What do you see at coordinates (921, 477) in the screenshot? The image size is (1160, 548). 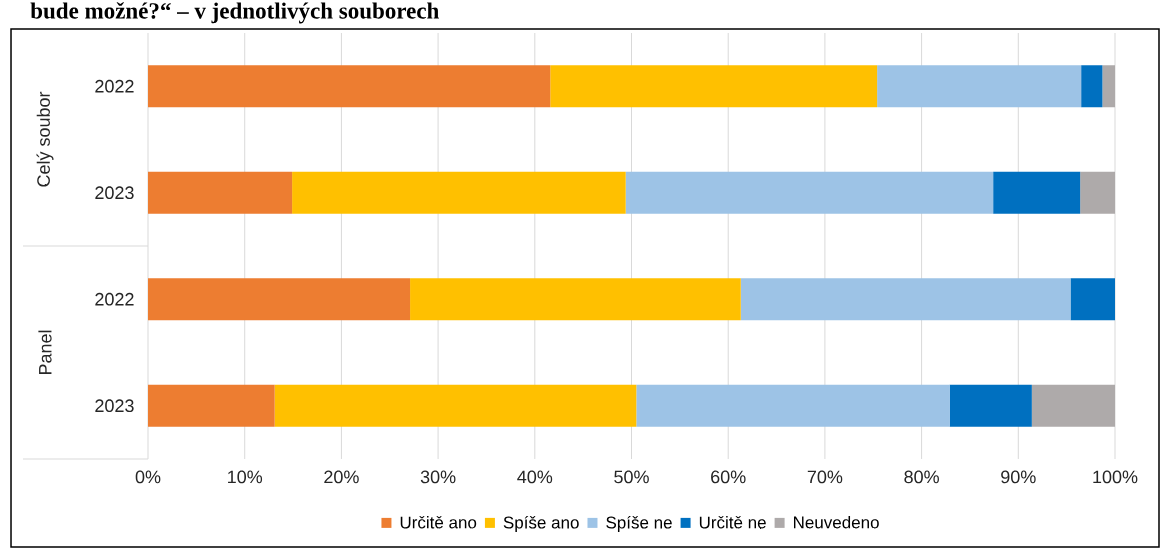 I see `x-tick-label: 80%` at bounding box center [921, 477].